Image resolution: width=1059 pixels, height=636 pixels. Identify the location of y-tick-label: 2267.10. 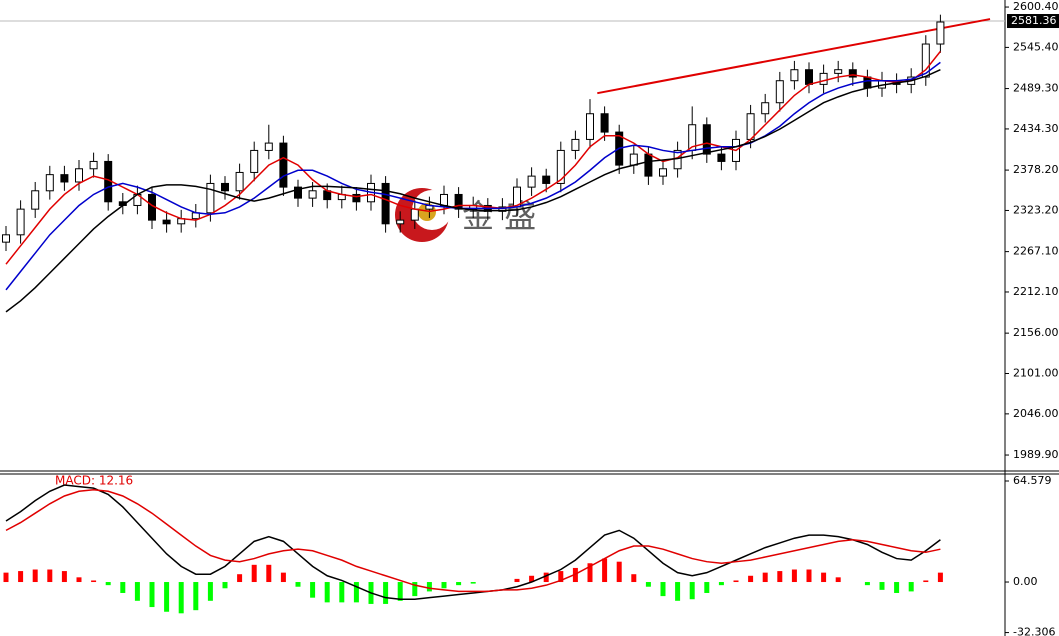
(1036, 251).